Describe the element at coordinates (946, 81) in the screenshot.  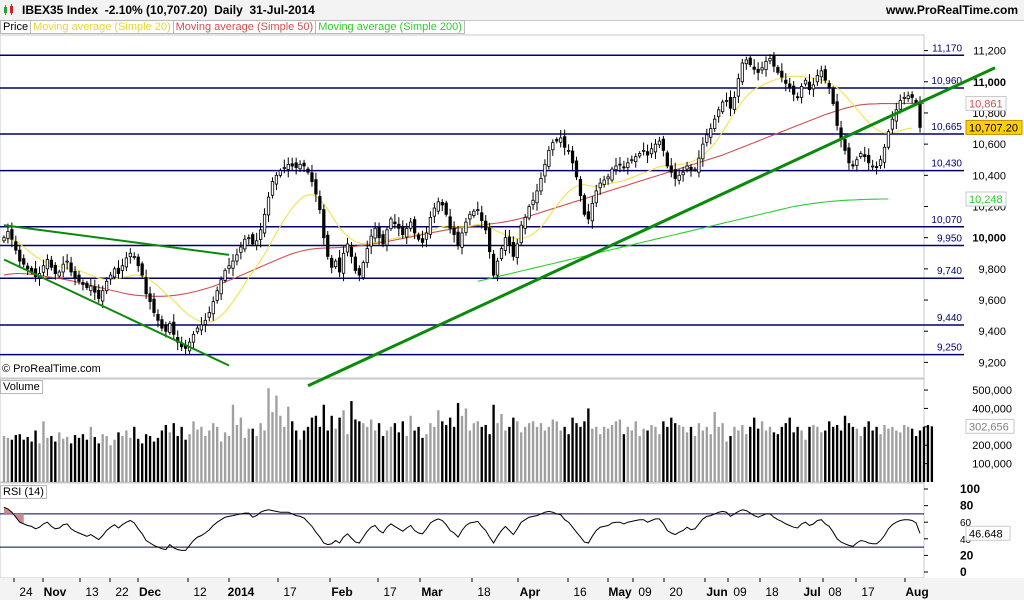
I see `level-label: 10,960` at that location.